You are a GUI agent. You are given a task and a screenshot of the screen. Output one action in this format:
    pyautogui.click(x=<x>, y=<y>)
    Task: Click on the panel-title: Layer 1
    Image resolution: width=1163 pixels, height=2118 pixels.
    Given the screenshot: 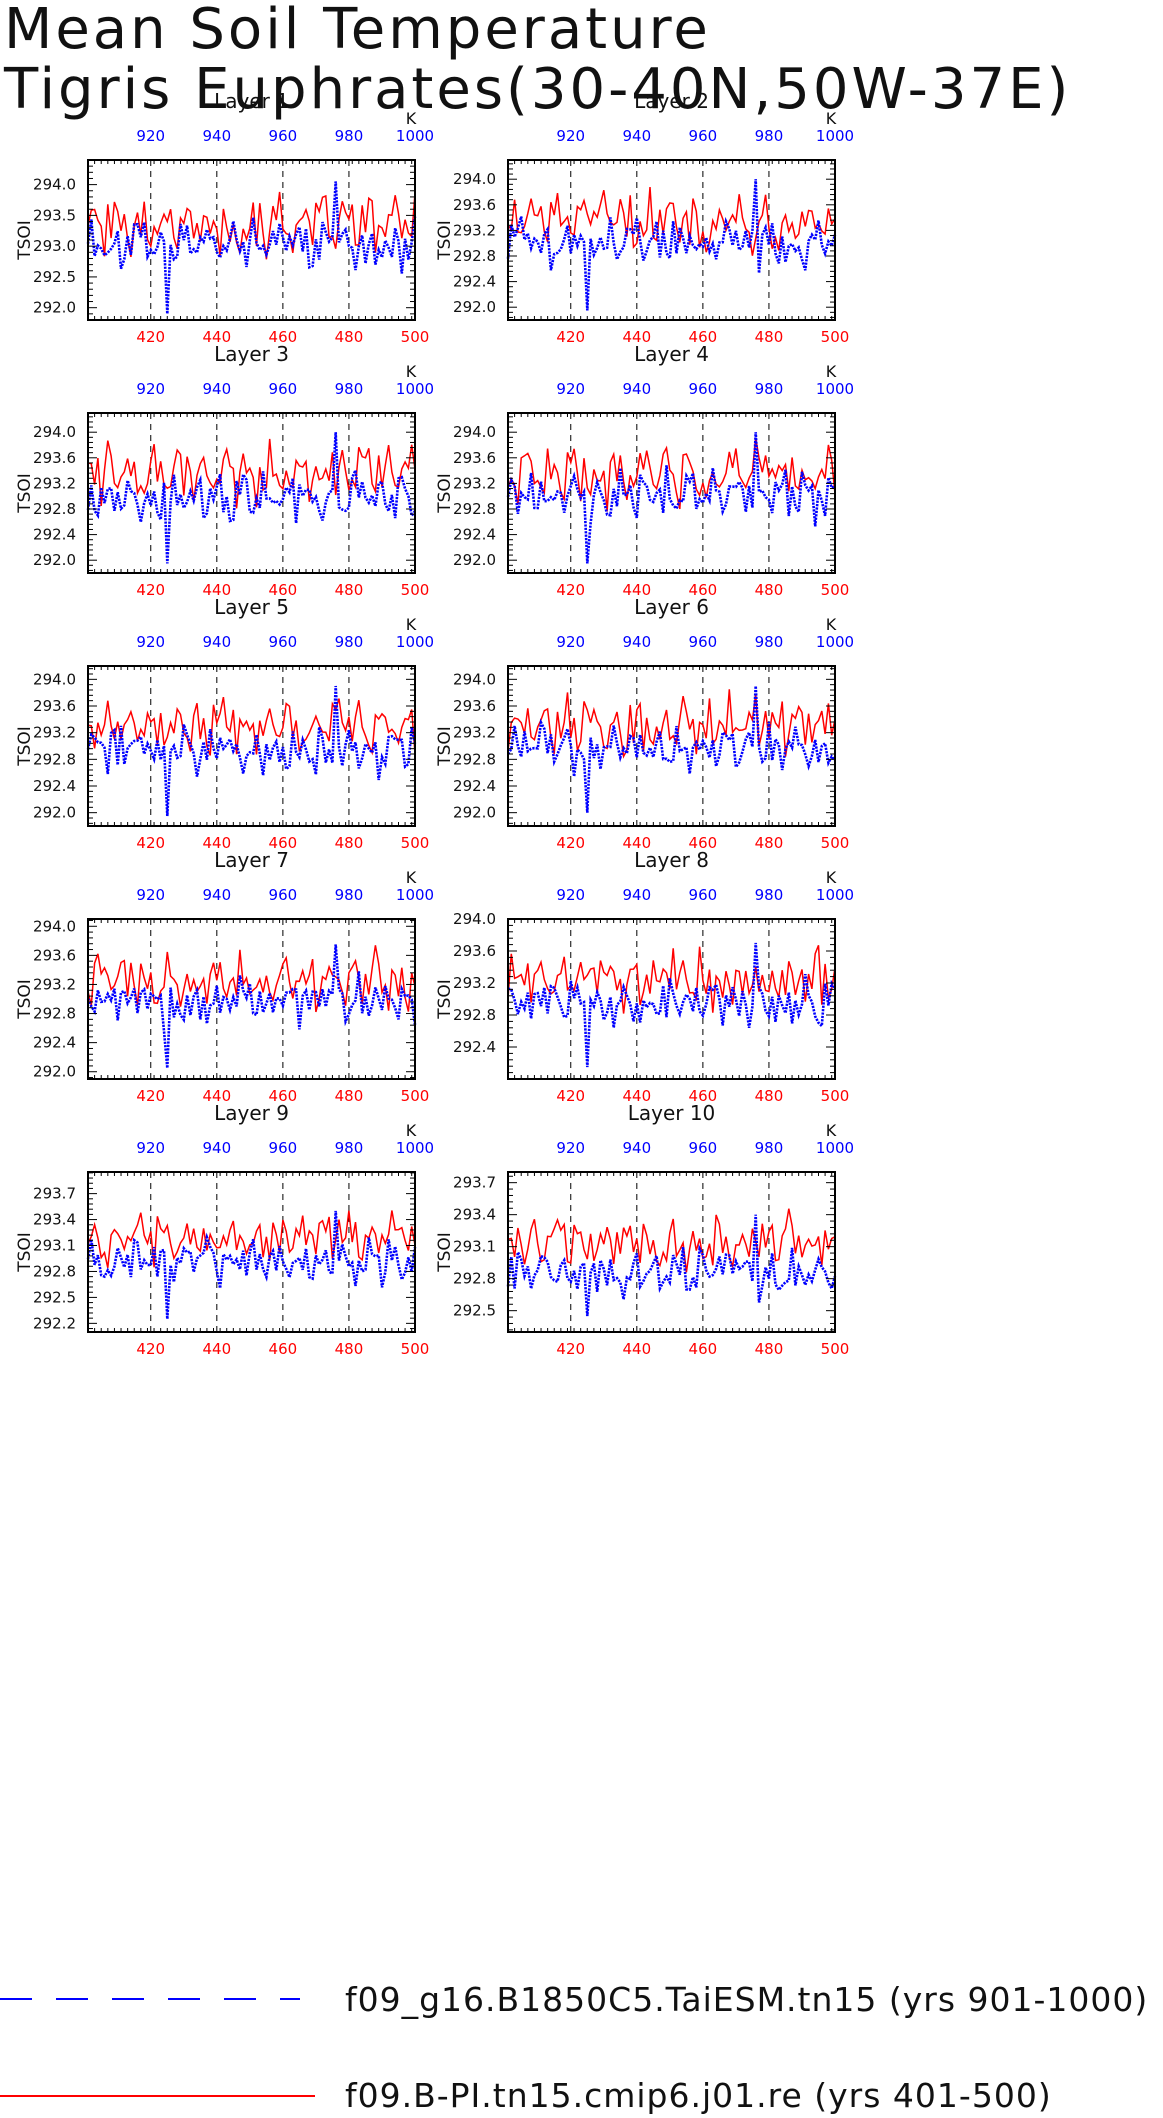 What is the action you would take?
    pyautogui.click(x=251, y=101)
    